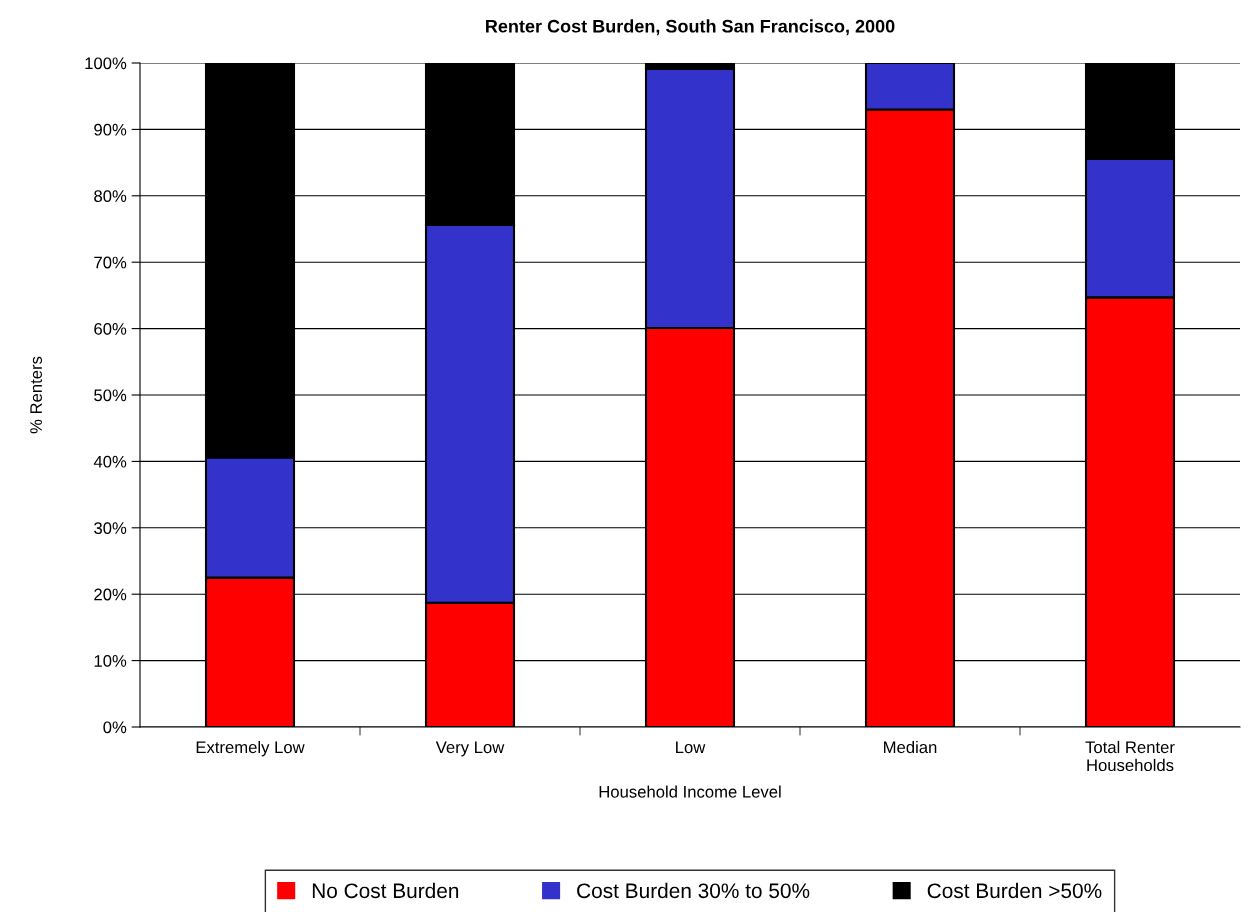 This screenshot has width=1252, height=912. I want to click on x-tick-label: Low, so click(691, 747).